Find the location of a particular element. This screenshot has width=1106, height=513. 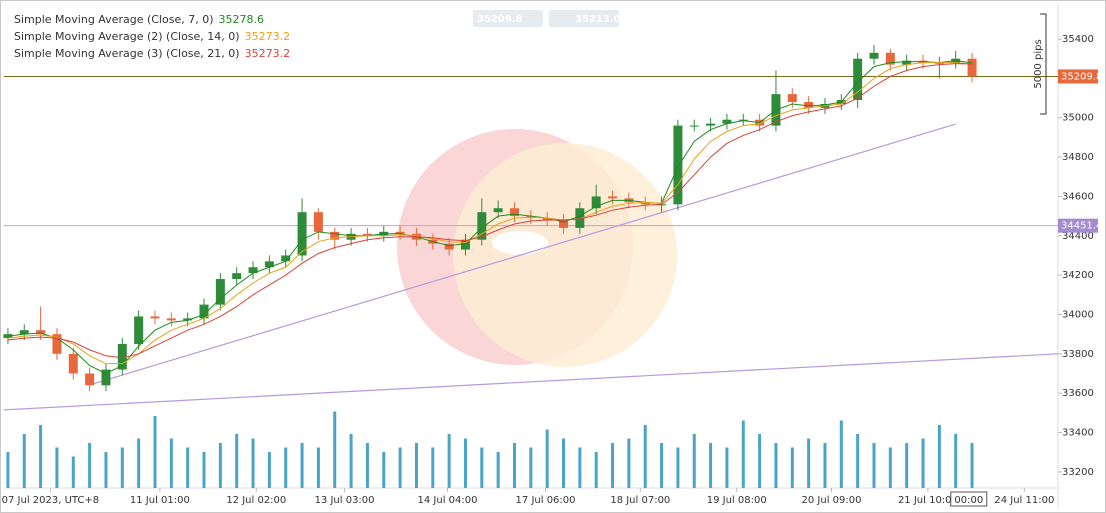

crosshair-time-label: 00:00 is located at coordinates (968, 500).